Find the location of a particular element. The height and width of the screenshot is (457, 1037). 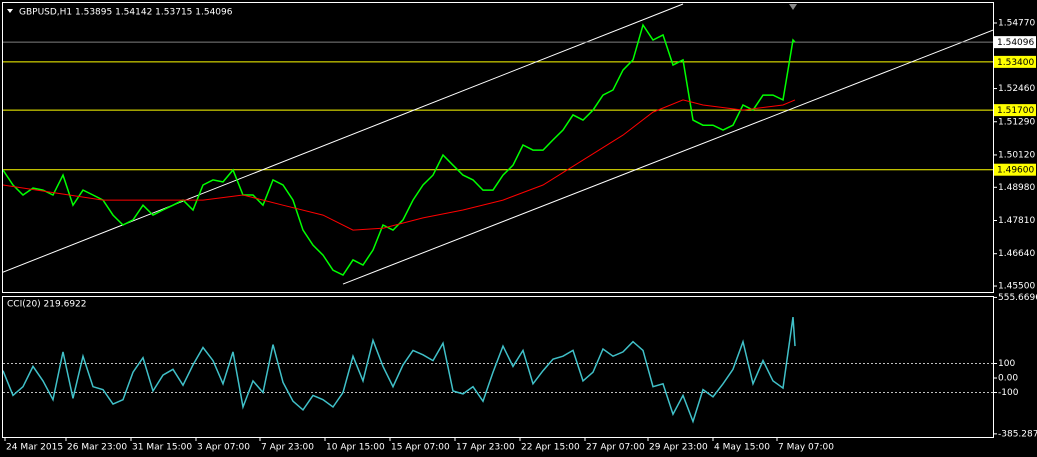

x-tick-label: 7 May 07:00 is located at coordinates (806, 448).